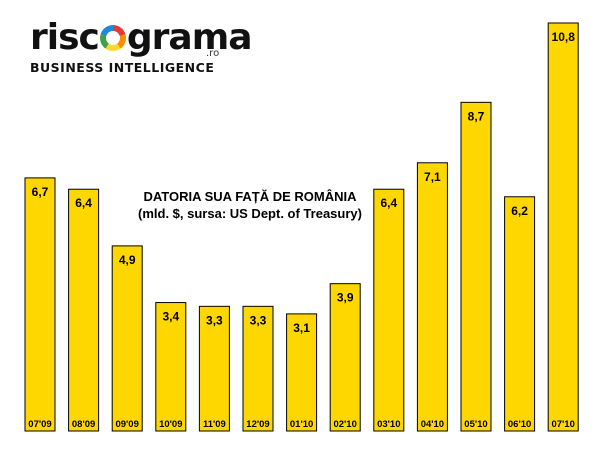  What do you see at coordinates (127, 338) in the screenshot?
I see `bar-09'09` at bounding box center [127, 338].